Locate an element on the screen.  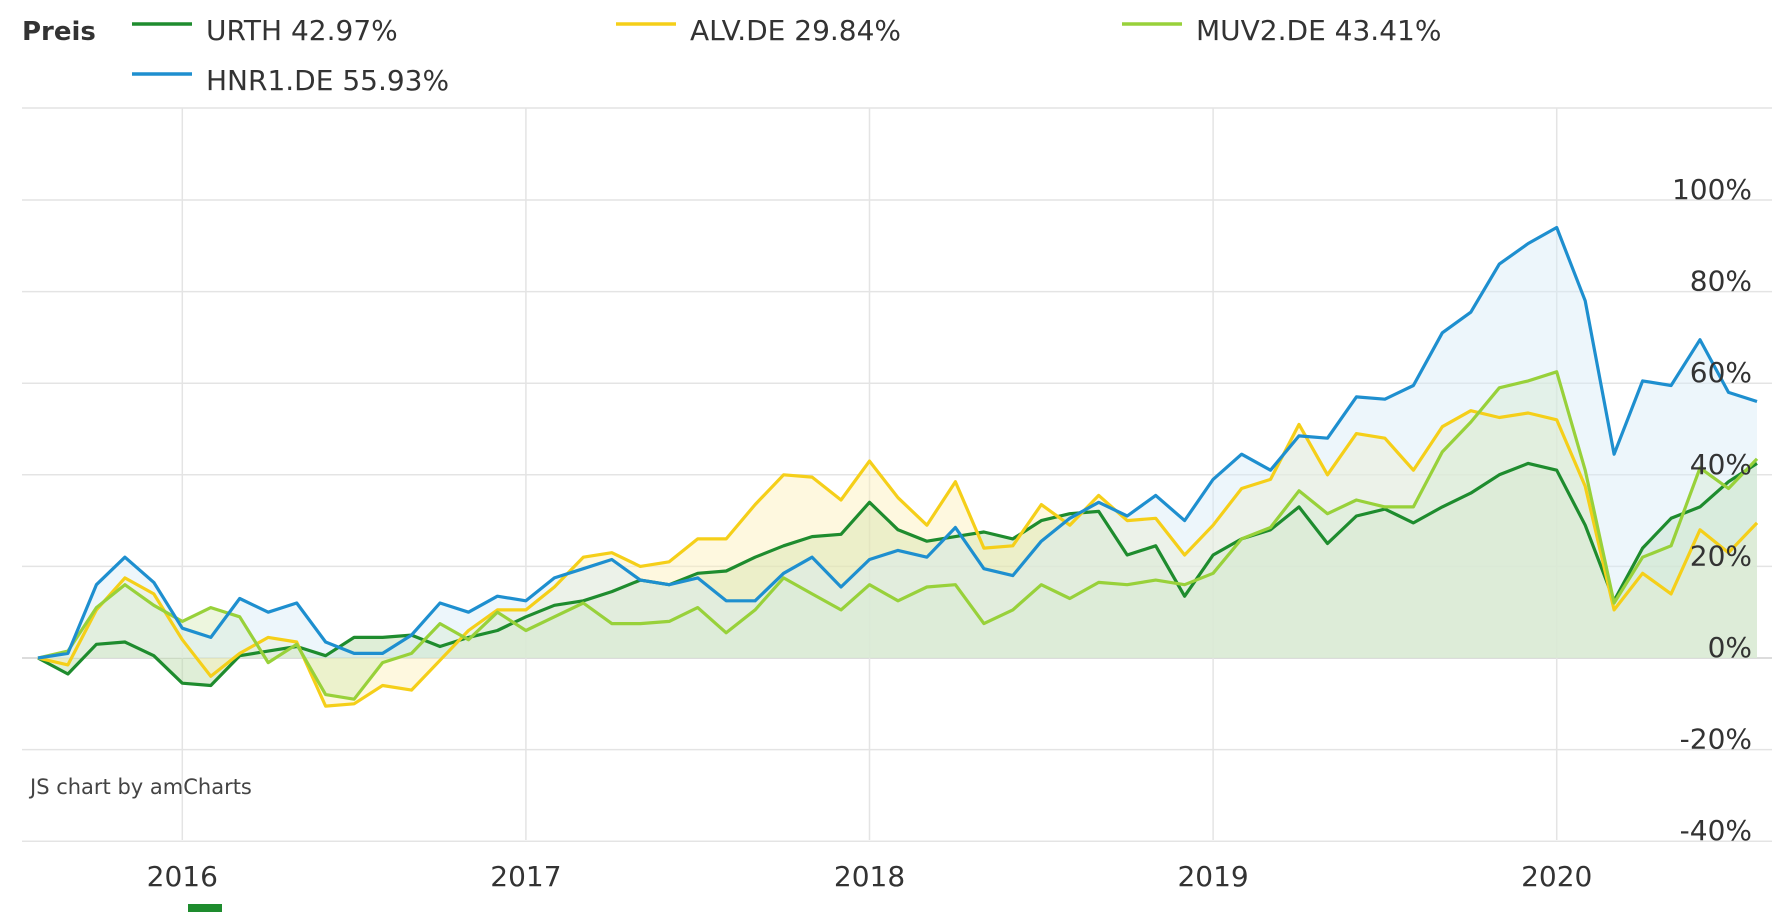
y-tick-label: 20% is located at coordinates (1721, 555).